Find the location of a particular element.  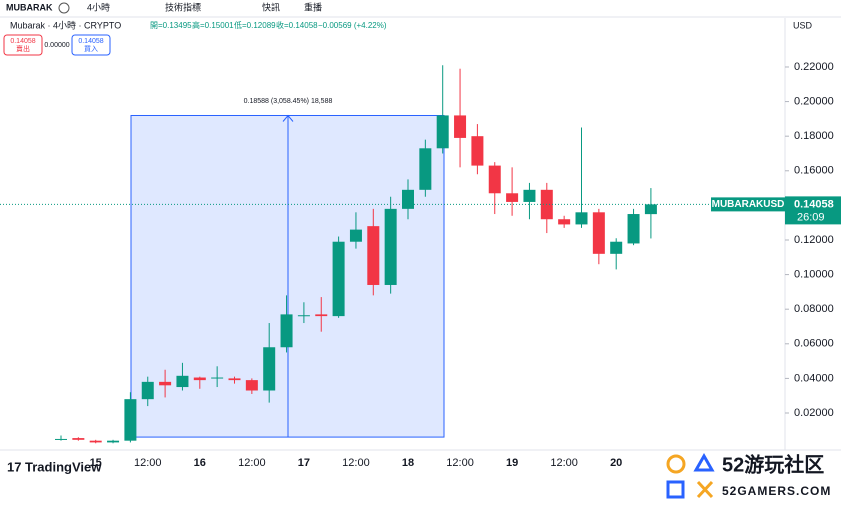

last-price-name-bg is located at coordinates (748, 204).